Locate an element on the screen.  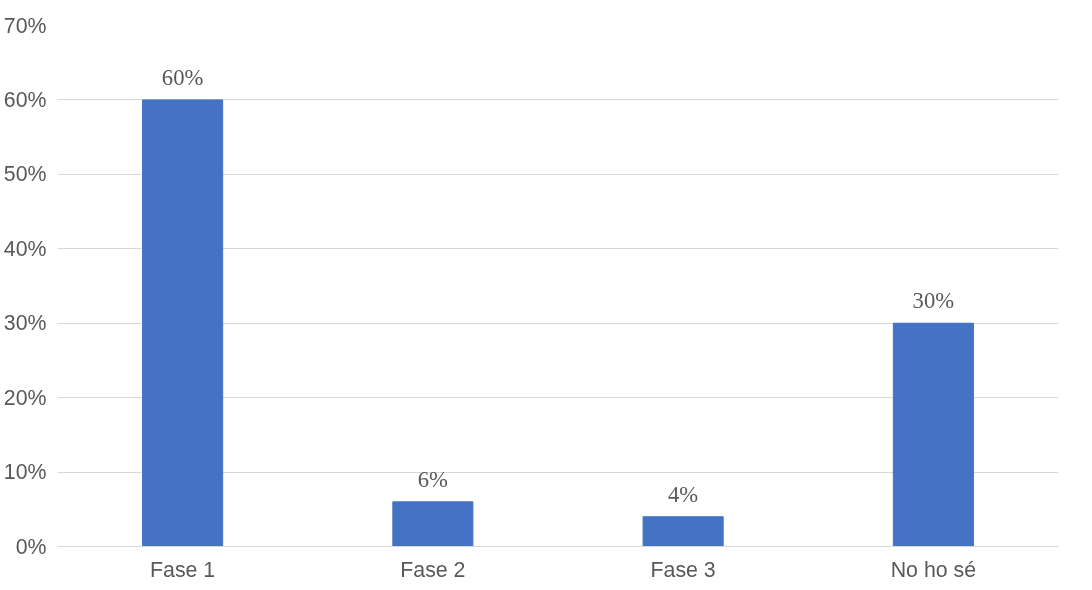
data-label: 6% is located at coordinates (433, 479).